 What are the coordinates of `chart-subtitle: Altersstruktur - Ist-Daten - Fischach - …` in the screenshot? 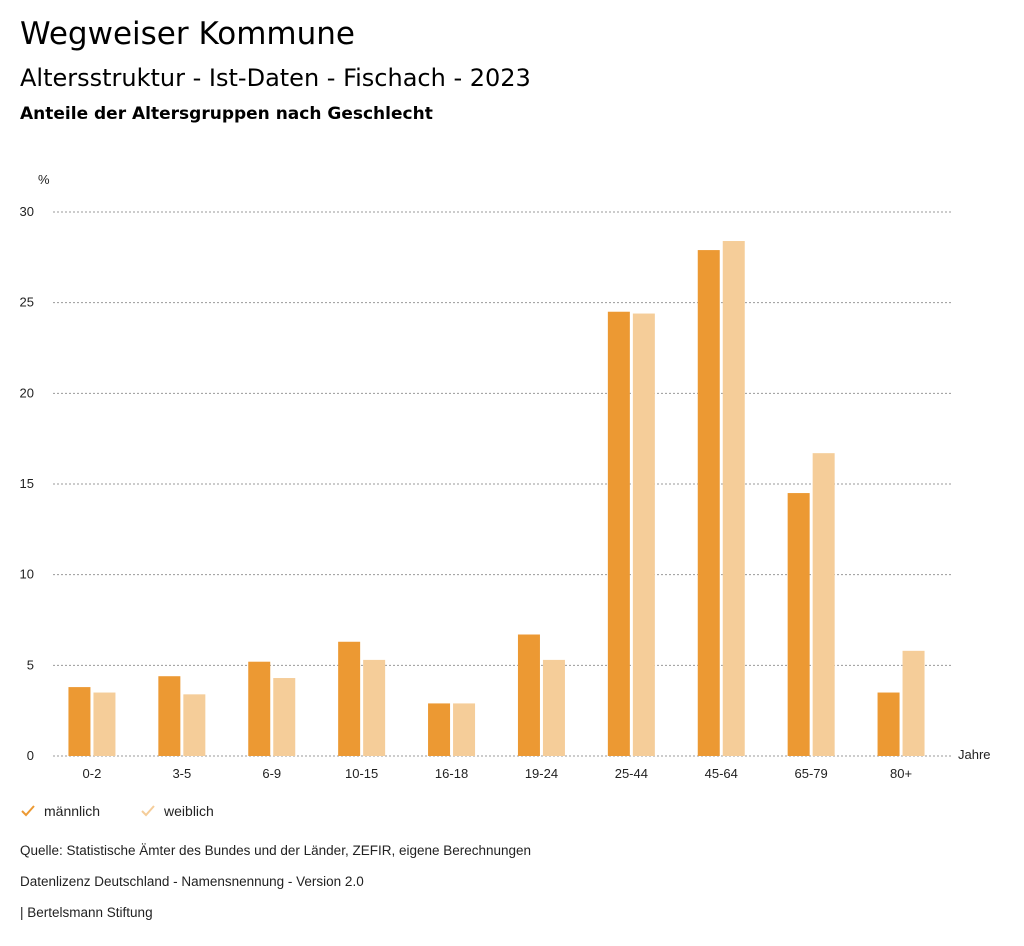 It's located at (275, 78).